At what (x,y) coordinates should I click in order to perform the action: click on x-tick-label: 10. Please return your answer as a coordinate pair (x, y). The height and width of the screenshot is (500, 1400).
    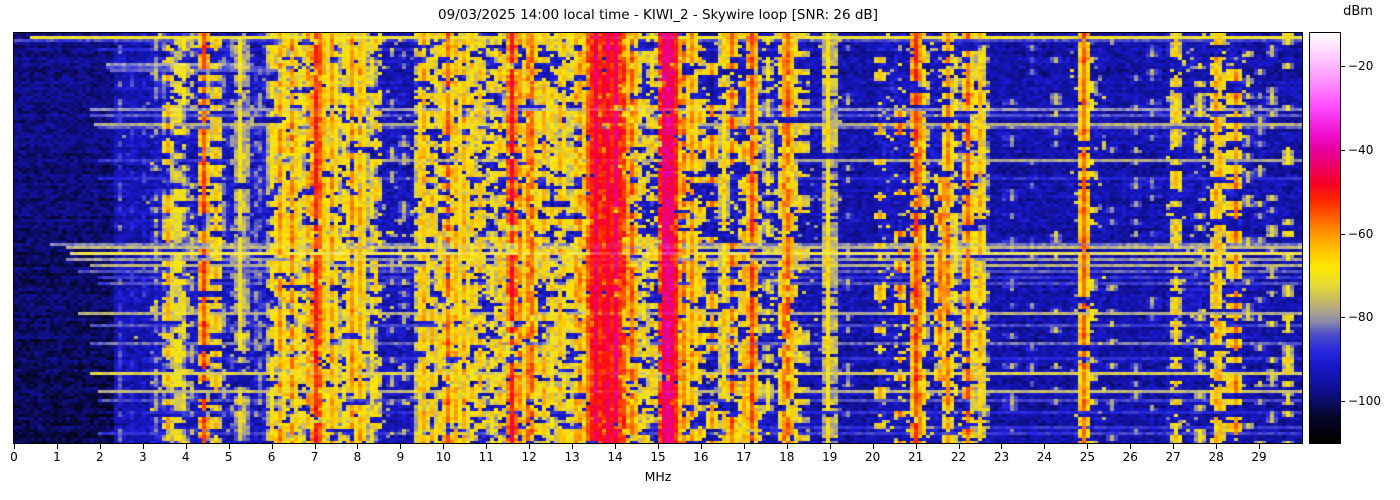
    Looking at the image, I should click on (443, 457).